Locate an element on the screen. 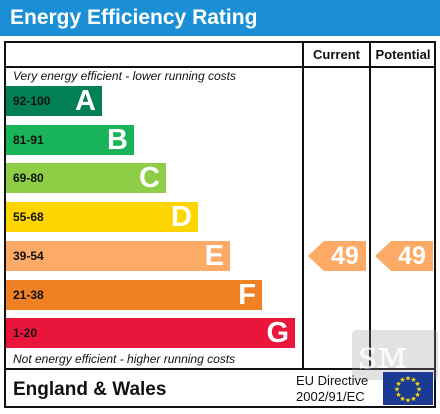 The width and height of the screenshot is (440, 414). band-a: 92-100 A is located at coordinates (54, 101).